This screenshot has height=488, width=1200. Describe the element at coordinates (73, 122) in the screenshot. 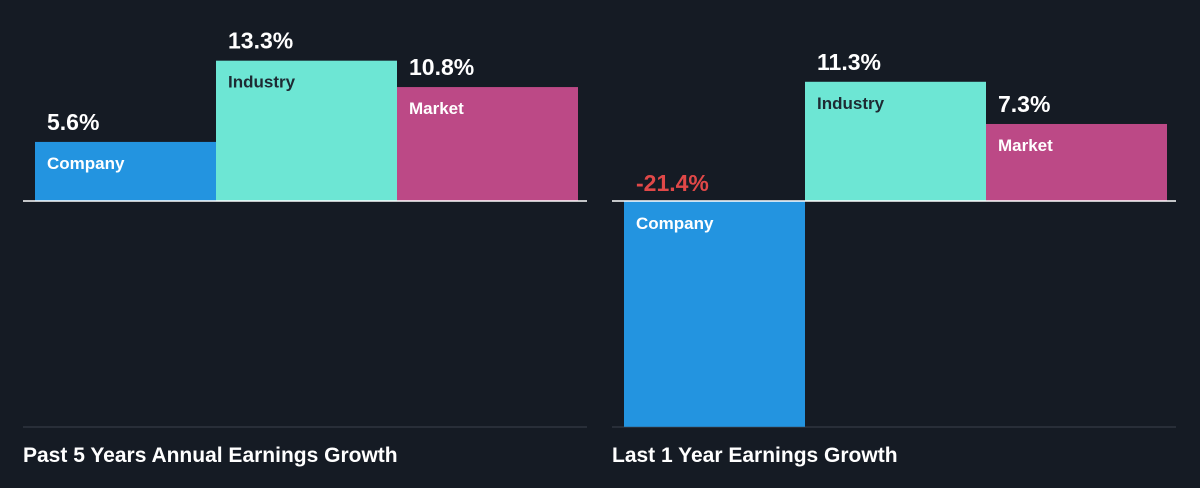

I see `value-label-company: 5.6%` at that location.